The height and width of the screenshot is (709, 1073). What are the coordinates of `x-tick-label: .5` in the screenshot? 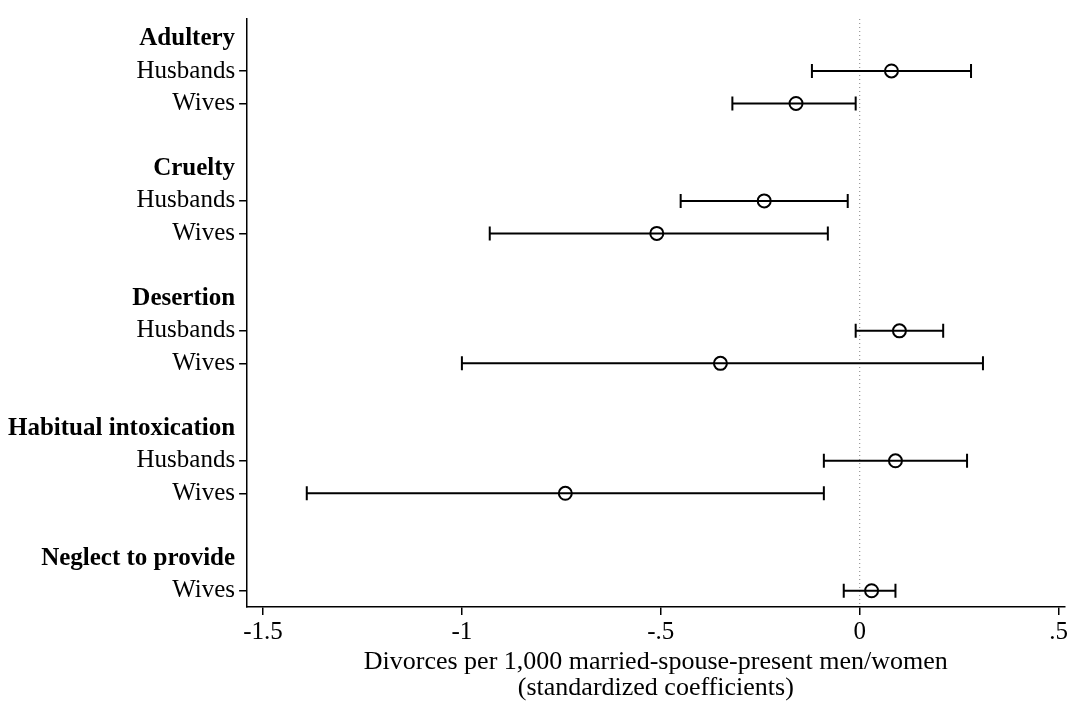 It's located at (1058, 630).